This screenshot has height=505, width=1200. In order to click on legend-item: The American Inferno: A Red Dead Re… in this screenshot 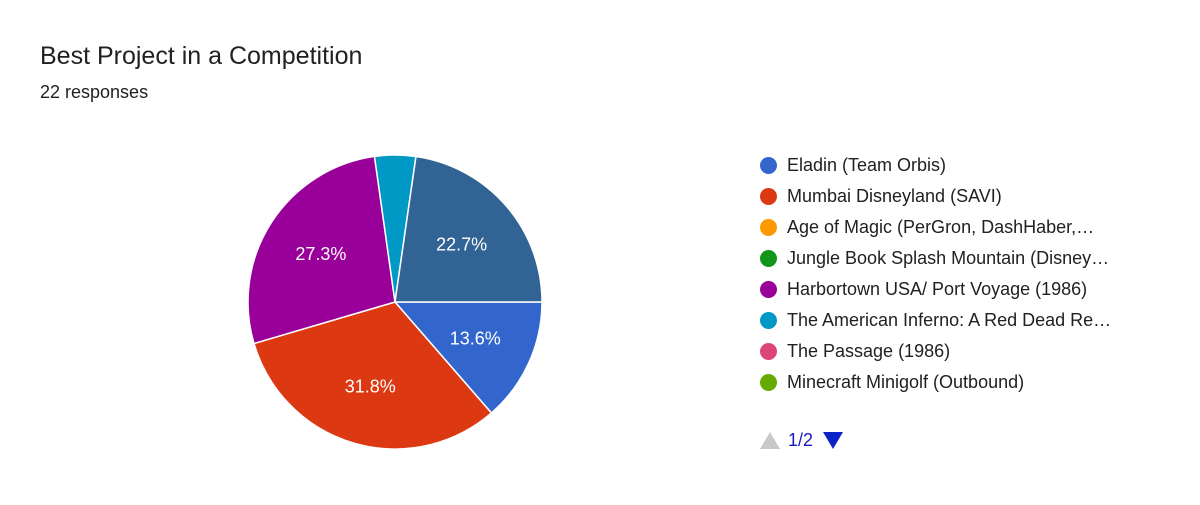, I will do `click(960, 320)`.